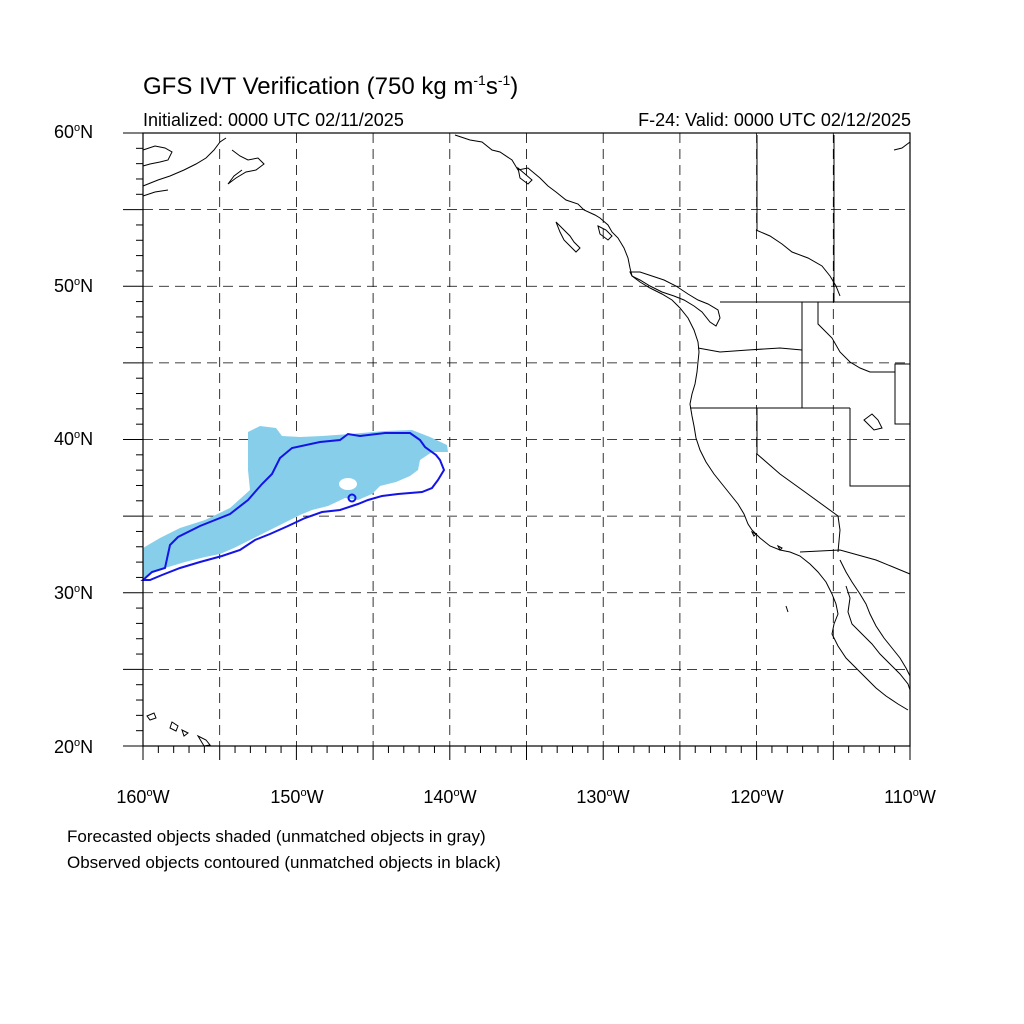  I want to click on init-time-label: Initialized: 0000 UTC 02/11/2025, so click(273, 120).